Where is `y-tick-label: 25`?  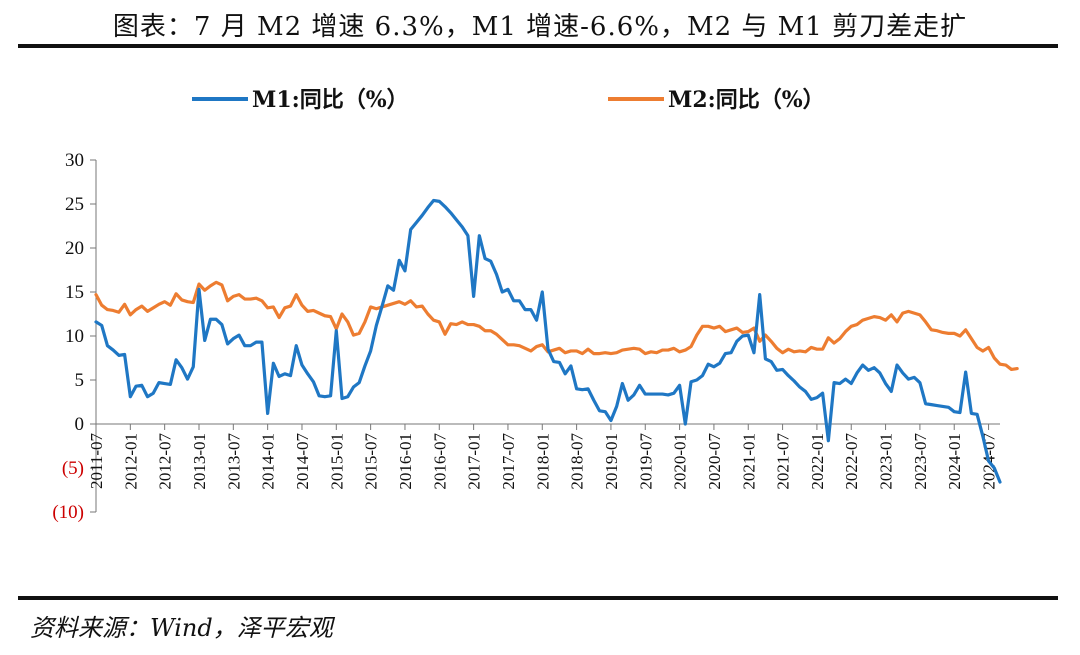
y-tick-label: 25 is located at coordinates (74, 204).